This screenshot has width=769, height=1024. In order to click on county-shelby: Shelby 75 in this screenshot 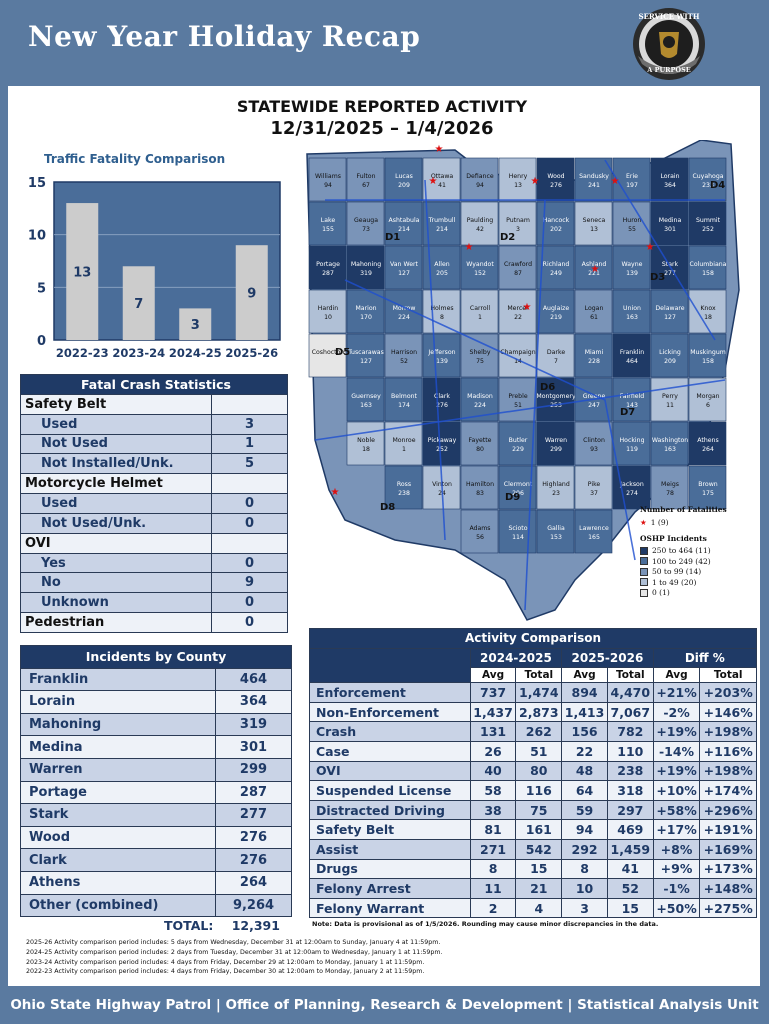, I will do `click(479, 355)`.